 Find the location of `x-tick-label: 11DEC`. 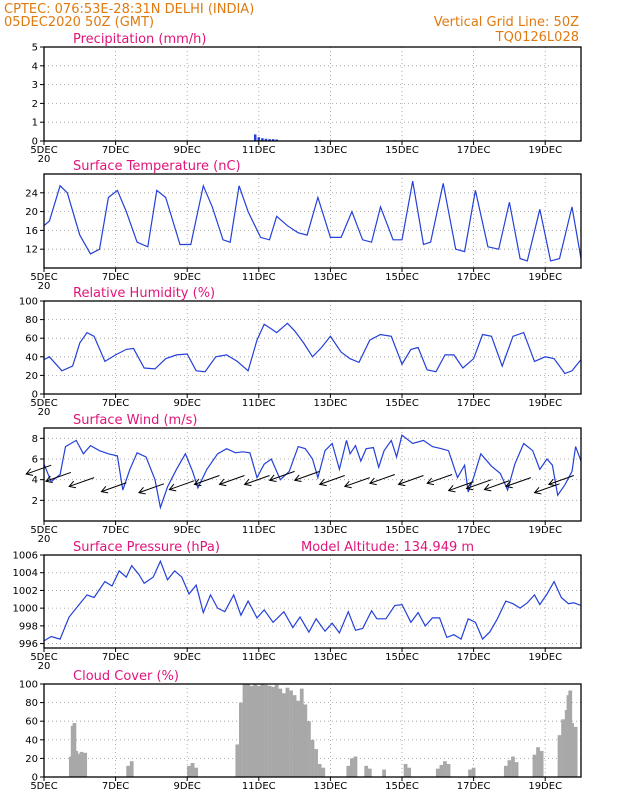

x-tick-label: 11DEC is located at coordinates (259, 657).